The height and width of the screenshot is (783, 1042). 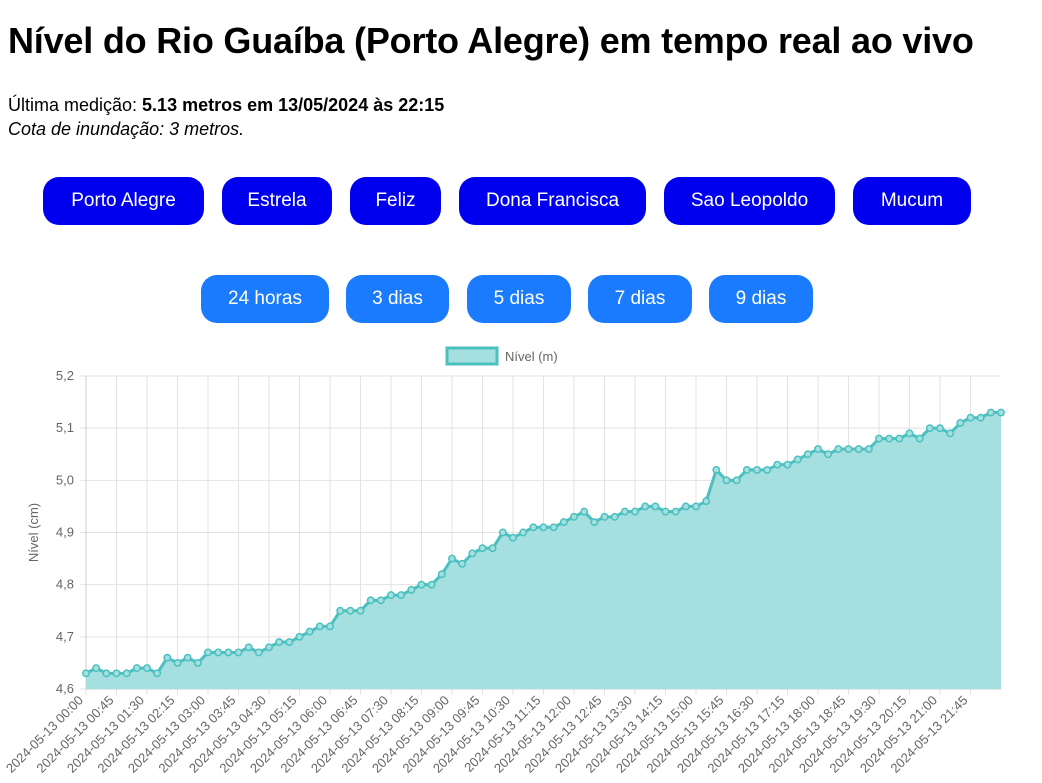 What do you see at coordinates (293, 105) in the screenshot?
I see `last-measurement-value: 5.13 metros em 13/05/2024 às 22:15` at bounding box center [293, 105].